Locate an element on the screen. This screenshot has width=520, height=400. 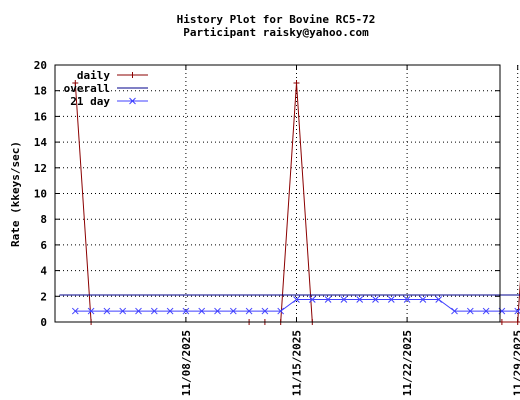
x-tick-label: 11/15/2025 is located at coordinates (297, 363).